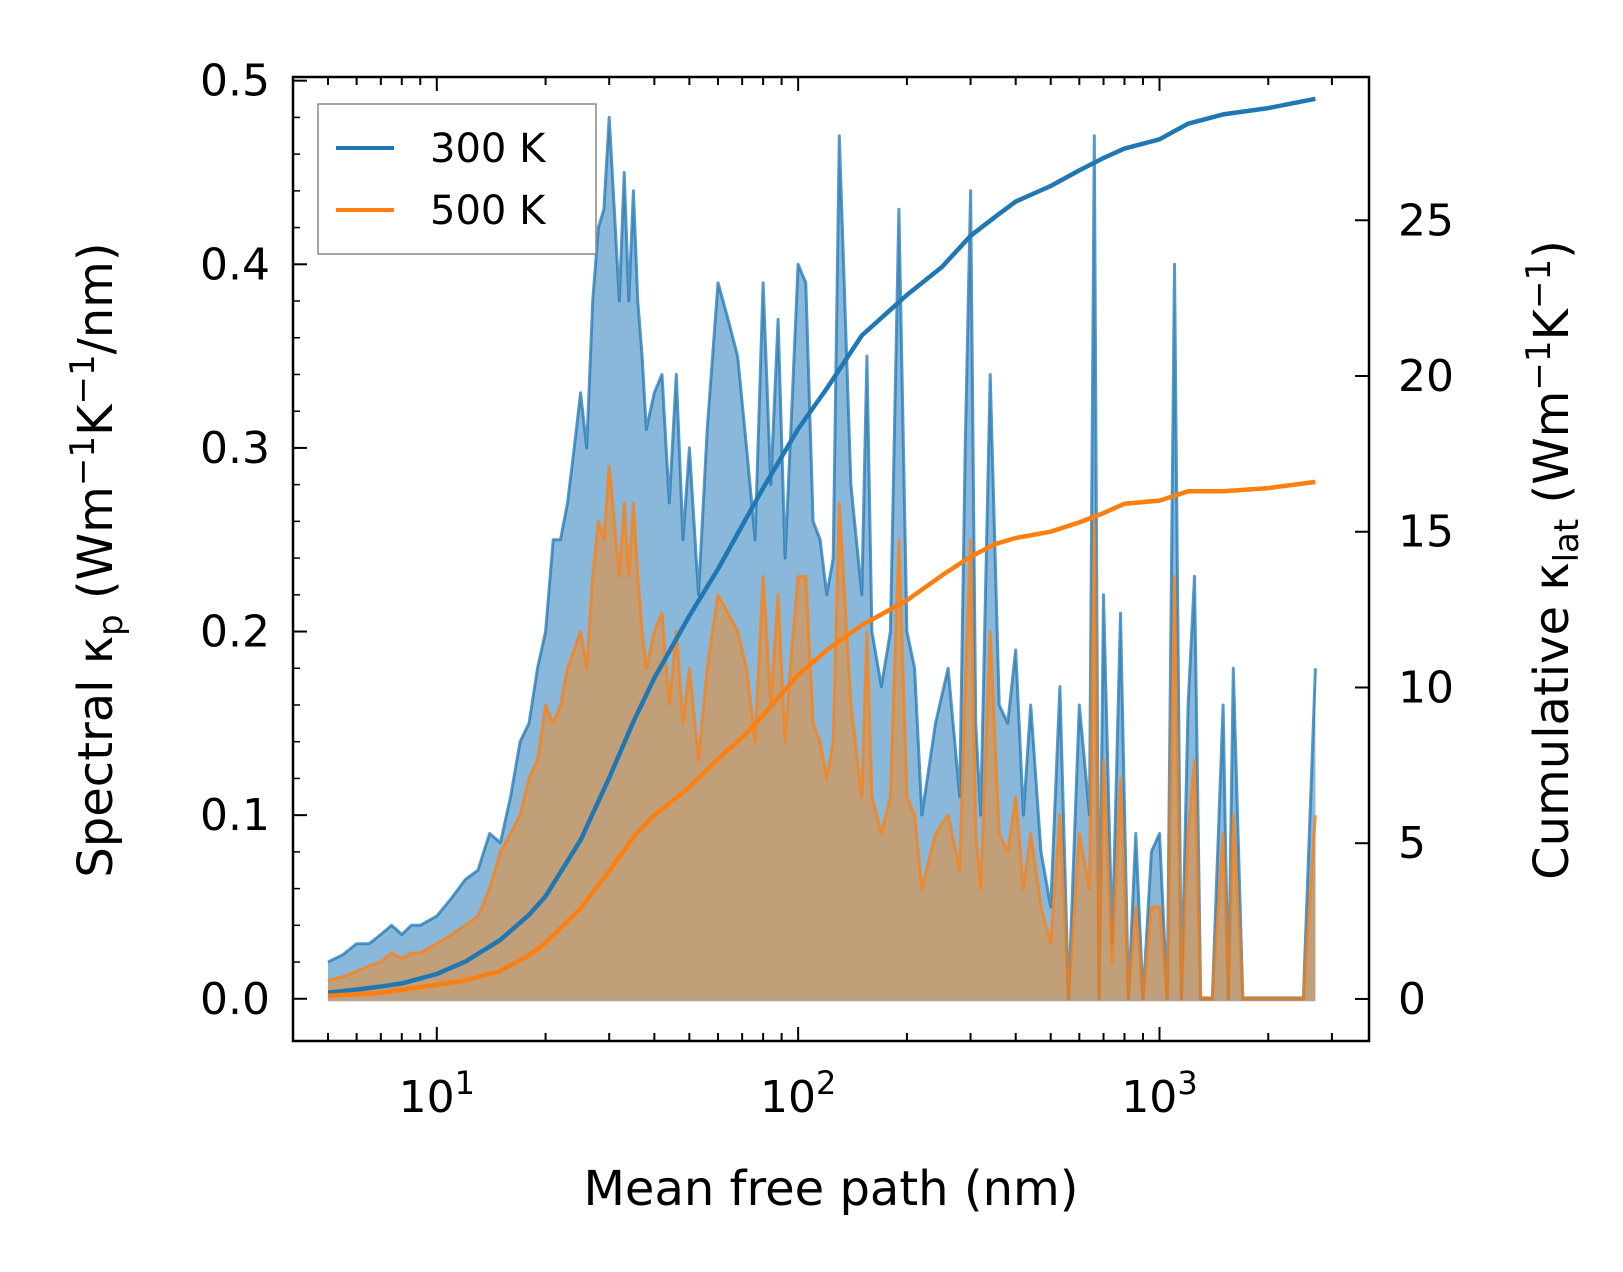 This screenshot has width=1623, height=1272. What do you see at coordinates (235, 264) in the screenshot?
I see `y-tick-label: 0.4` at bounding box center [235, 264].